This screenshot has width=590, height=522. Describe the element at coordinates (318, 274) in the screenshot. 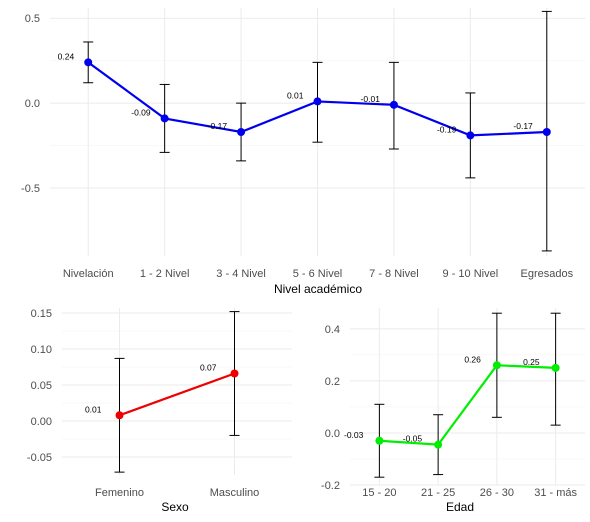

I see `panel-top-x-tick-label: 5 - 6 Nivel` at that location.